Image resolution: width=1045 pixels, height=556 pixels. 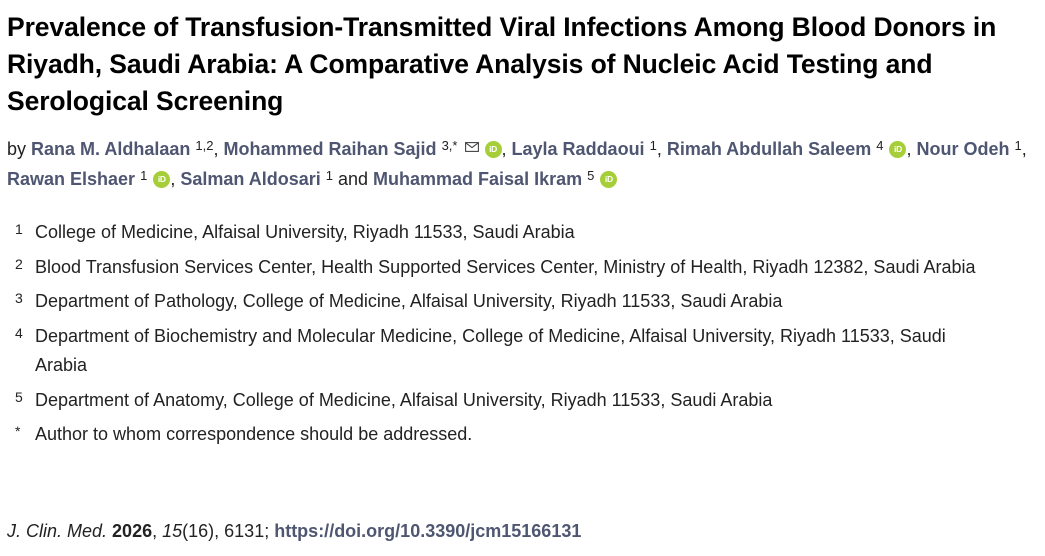 I want to click on author-affiliation-marker: 5, so click(x=591, y=175).